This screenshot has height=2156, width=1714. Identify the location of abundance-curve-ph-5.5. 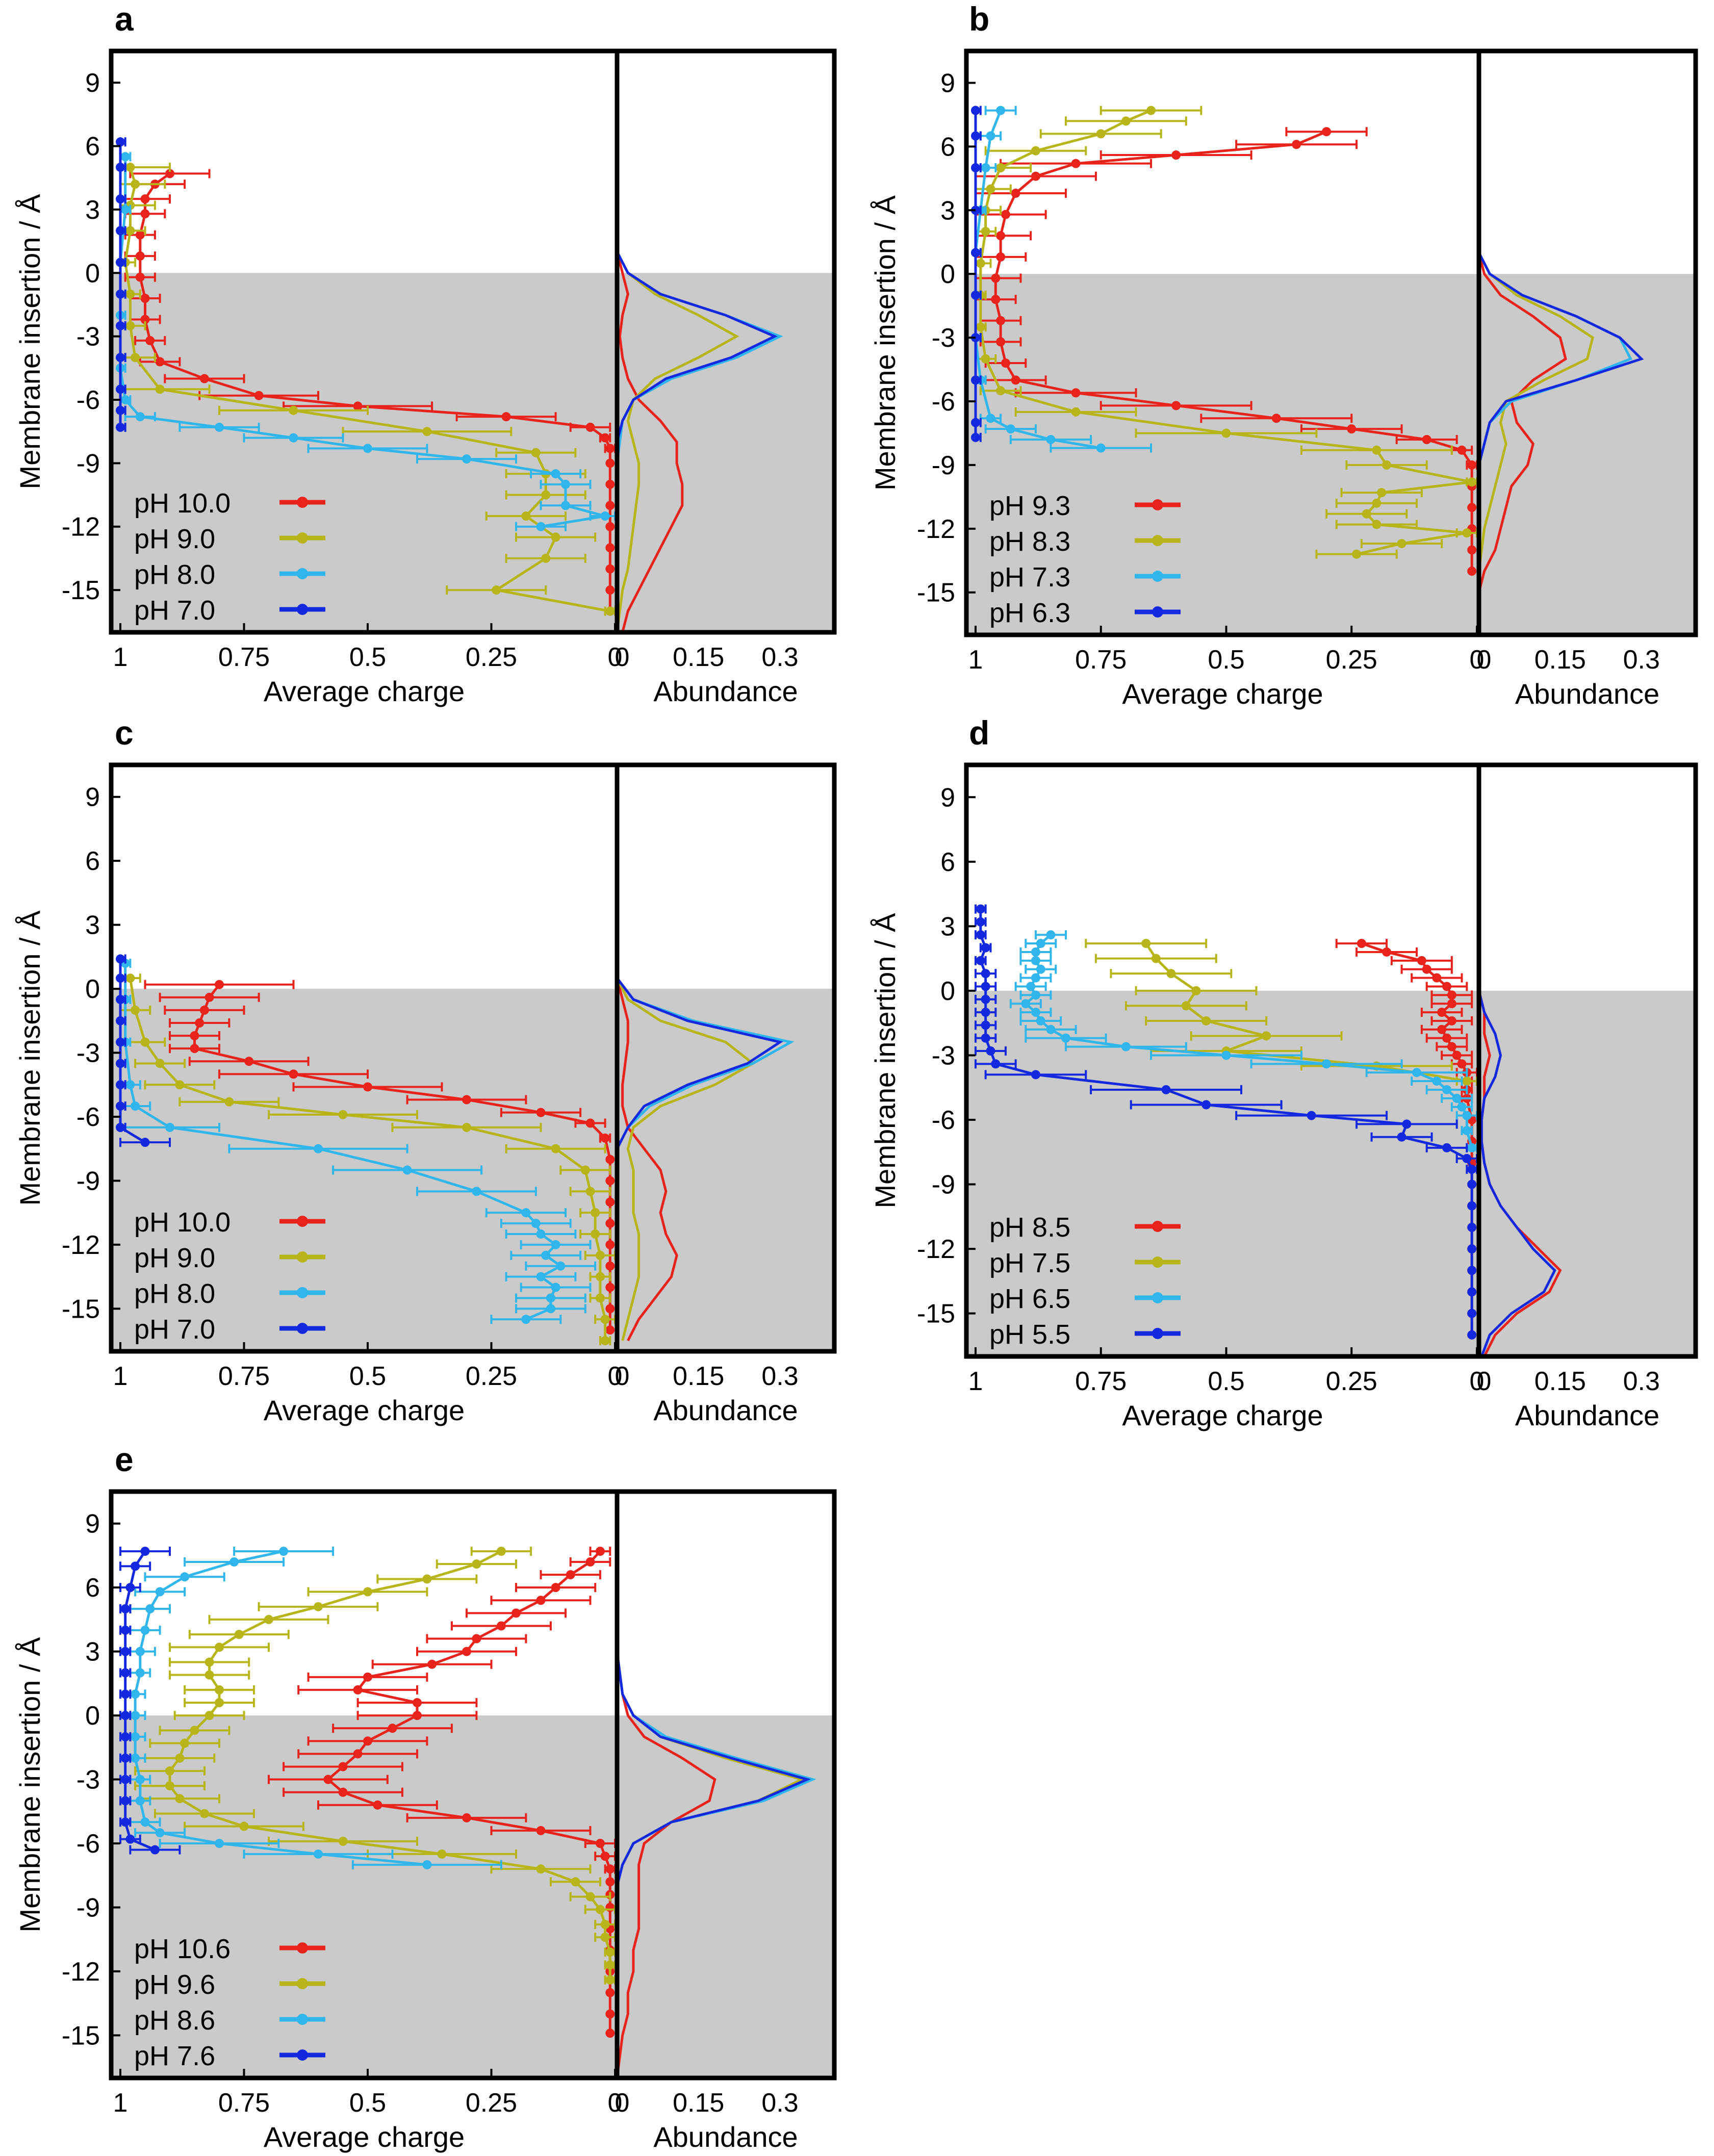
(1516, 1174).